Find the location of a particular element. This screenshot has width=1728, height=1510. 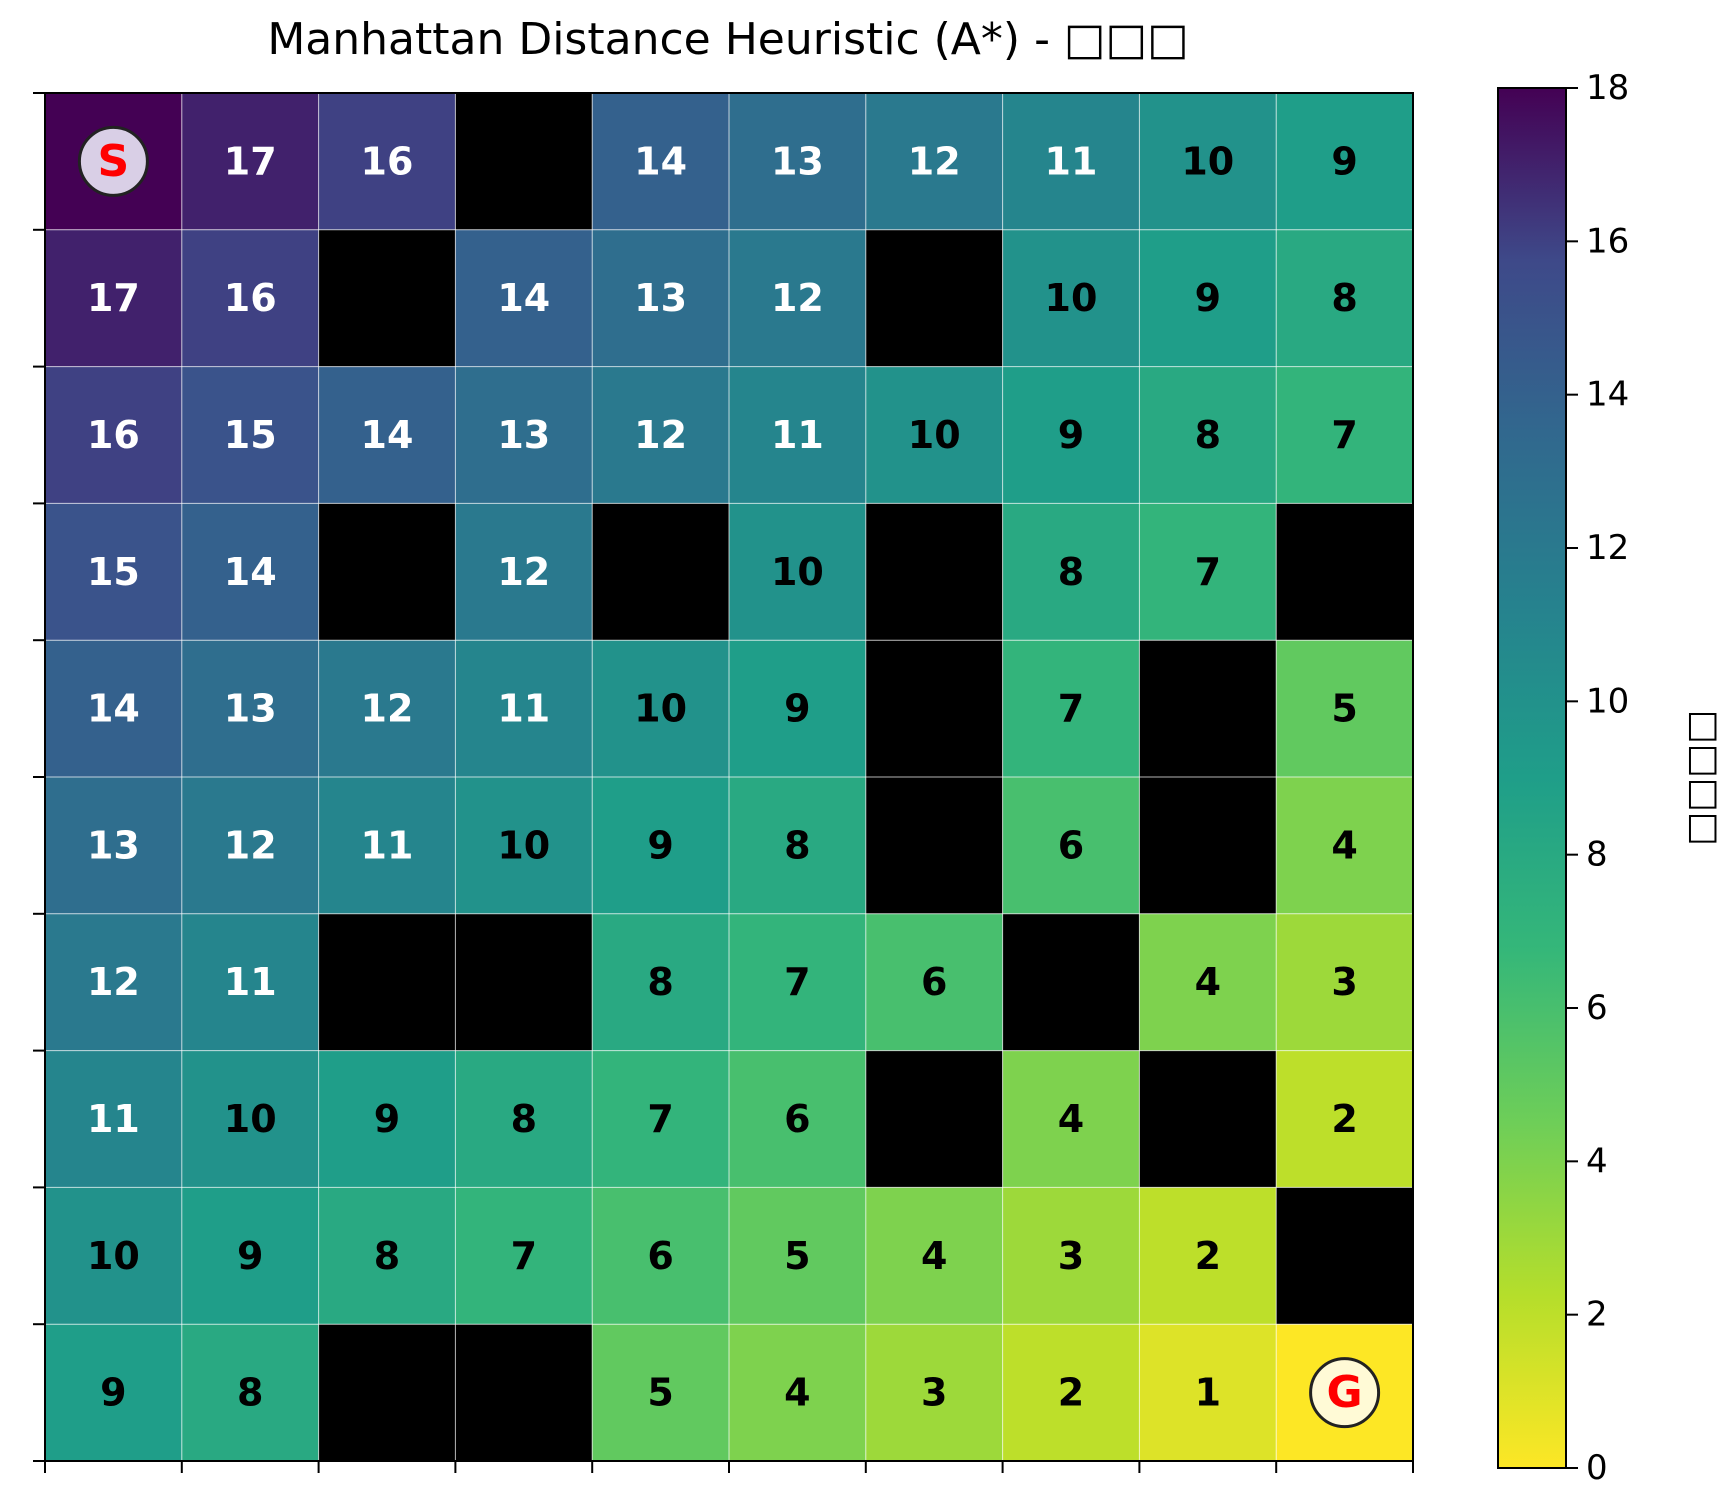

start-label: S is located at coordinates (114, 161).